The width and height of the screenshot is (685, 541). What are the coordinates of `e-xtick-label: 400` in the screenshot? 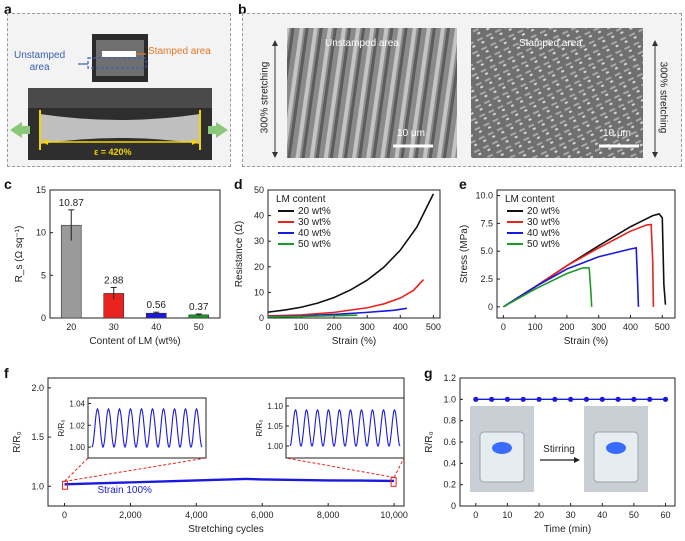 It's located at (630, 327).